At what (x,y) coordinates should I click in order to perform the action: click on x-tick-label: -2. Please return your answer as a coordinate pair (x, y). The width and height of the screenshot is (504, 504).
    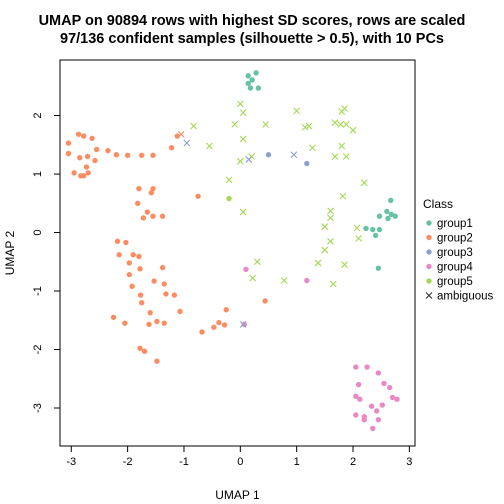
    Looking at the image, I should click on (128, 462).